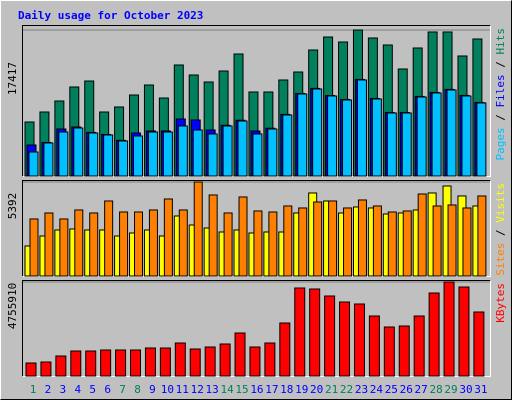 The height and width of the screenshot is (400, 512). What do you see at coordinates (421, 389) in the screenshot?
I see `x-tick-label: 27` at bounding box center [421, 389].